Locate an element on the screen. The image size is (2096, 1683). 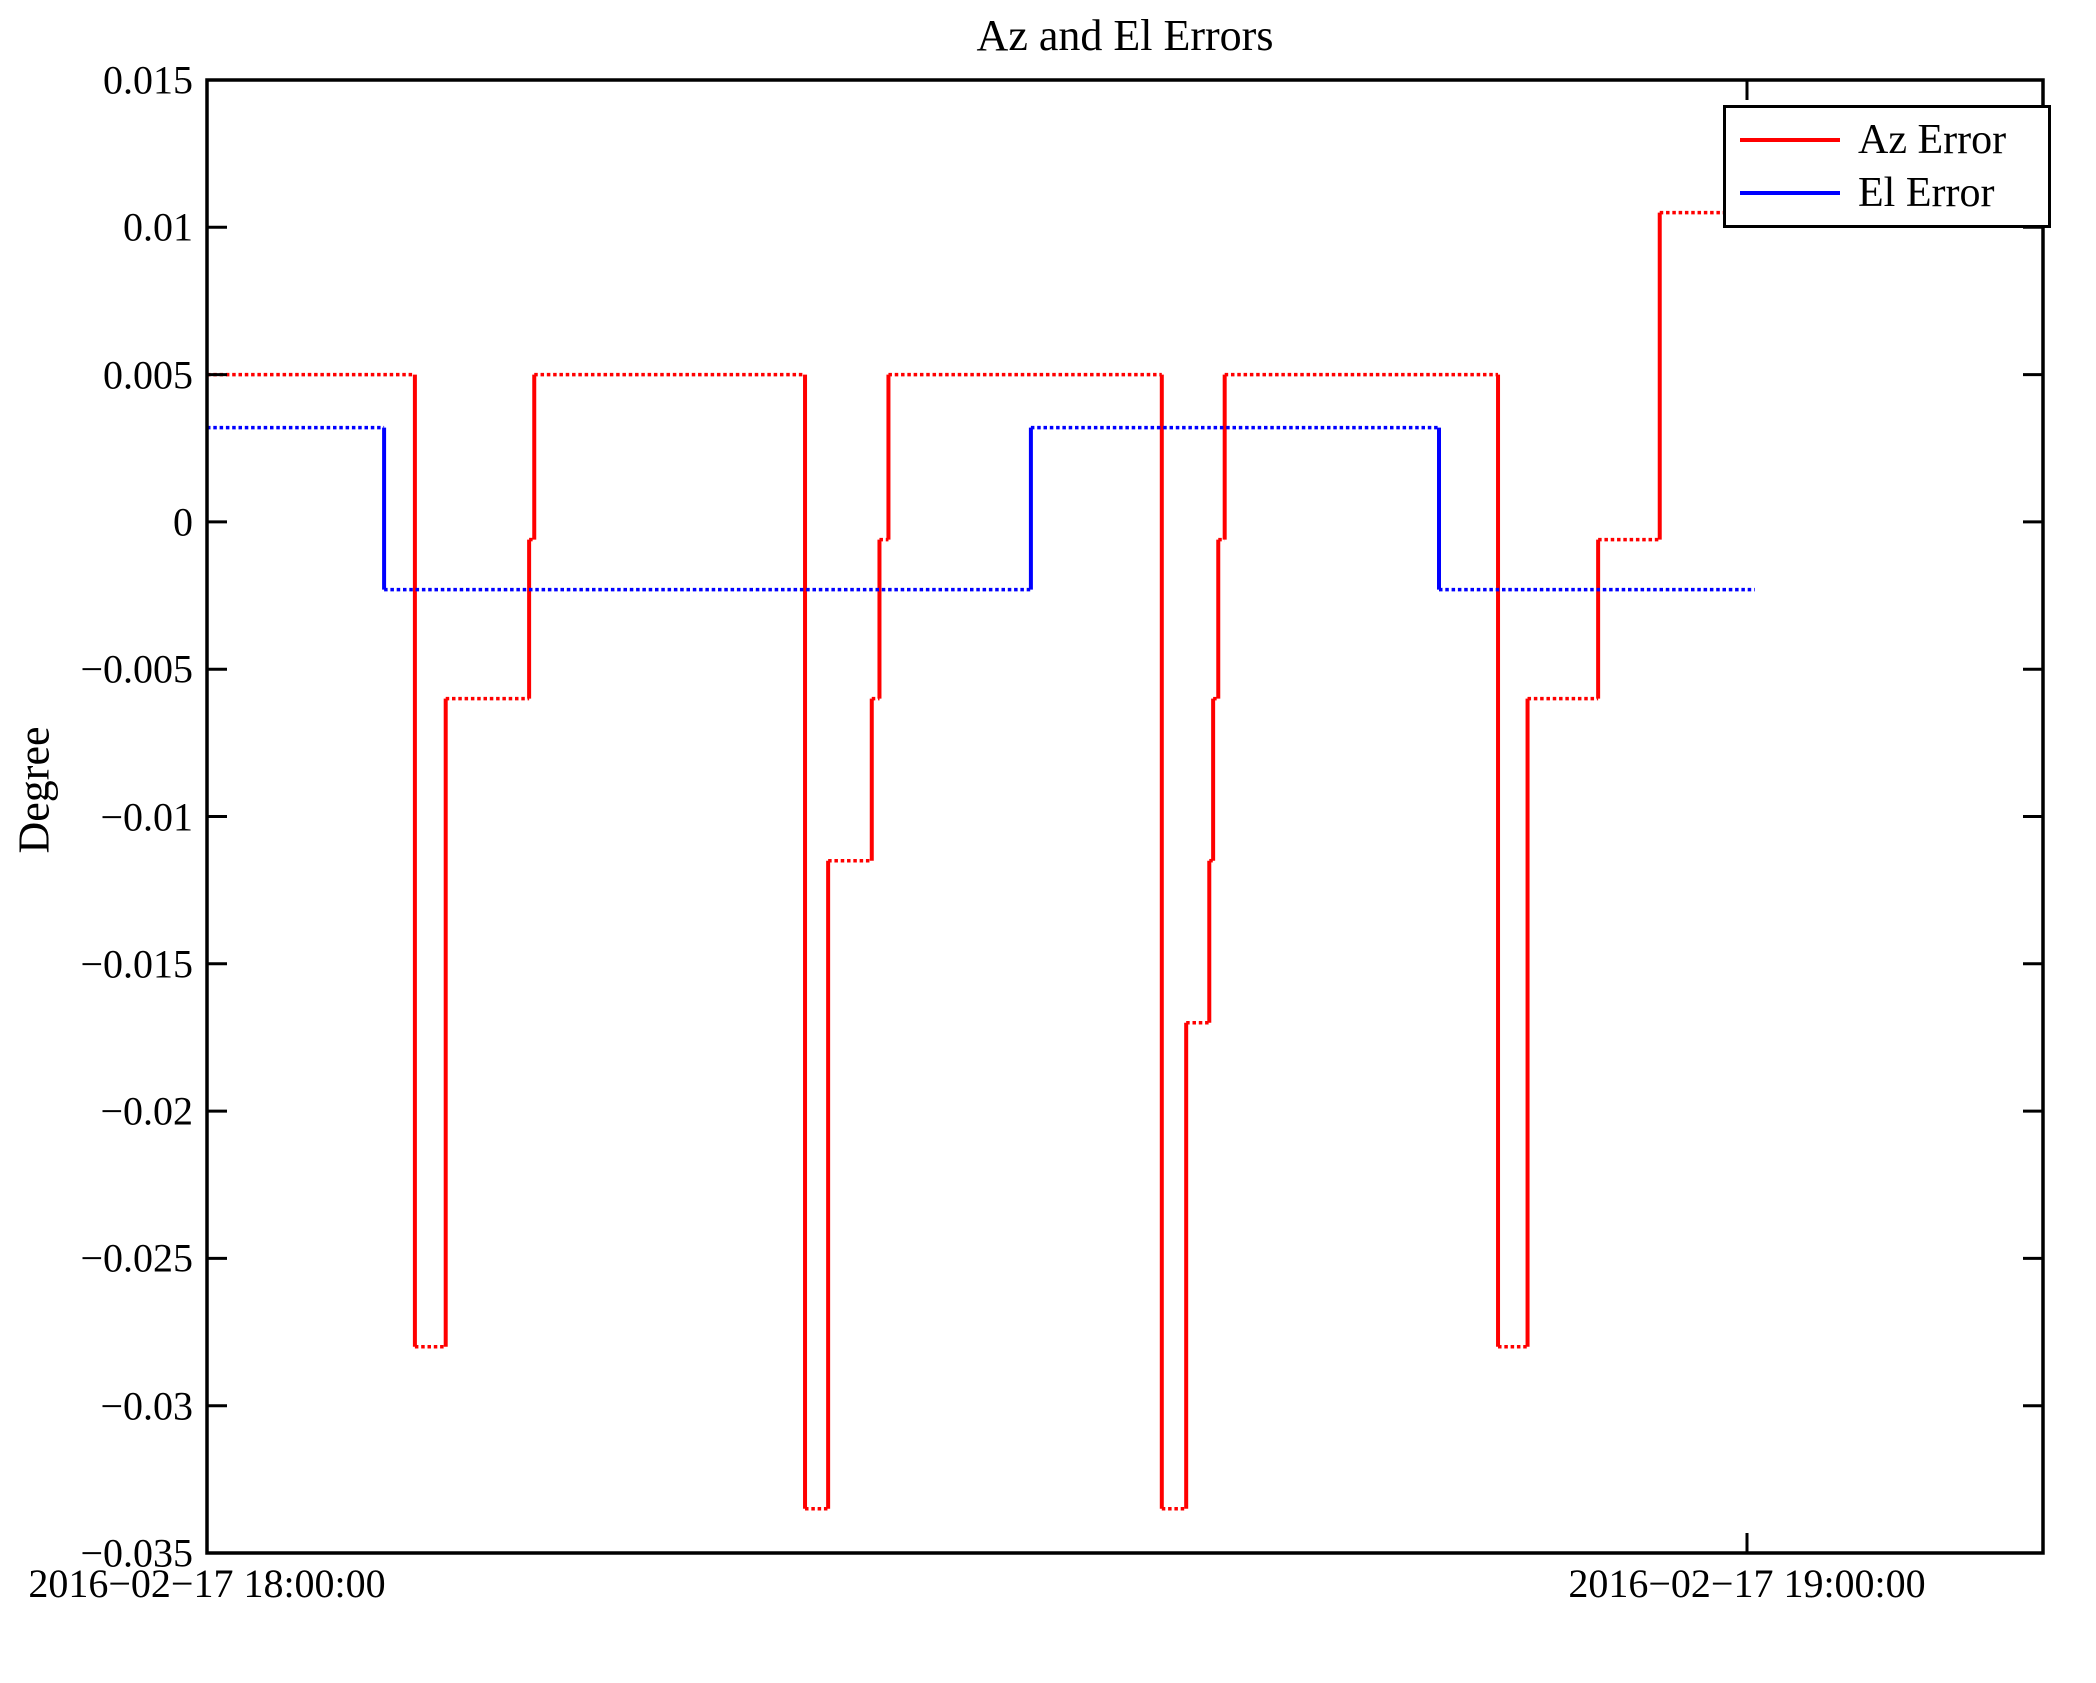
chart-title: Az and El Errors is located at coordinates (1125, 35).